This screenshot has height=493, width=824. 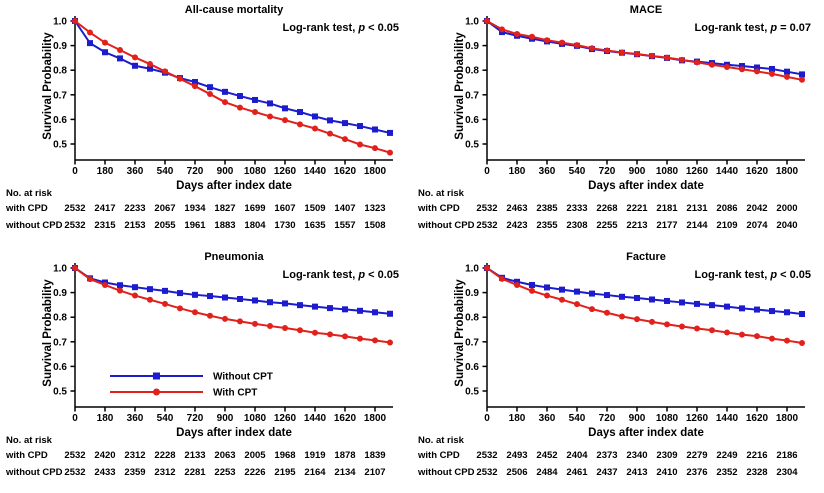 I want to click on legend-circle-marker, so click(x=156, y=392).